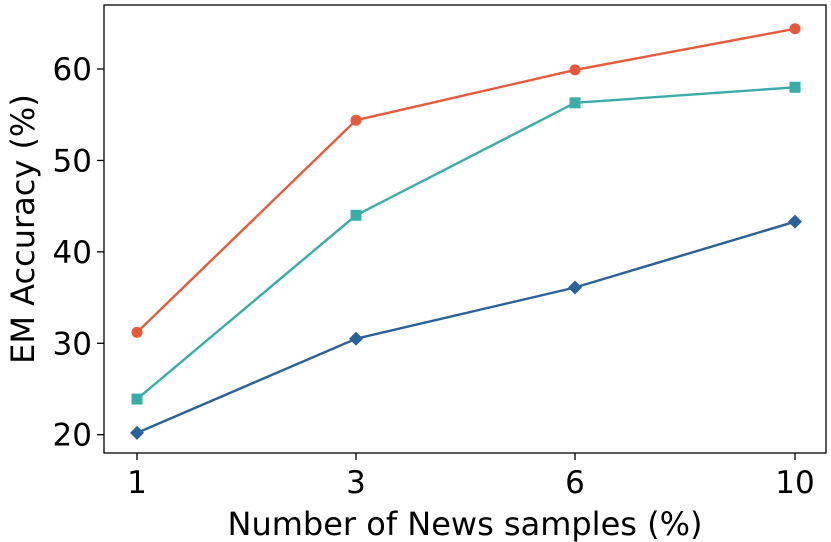 The image size is (831, 542). Describe the element at coordinates (72, 344) in the screenshot. I see `y-tick-label: 30` at that location.